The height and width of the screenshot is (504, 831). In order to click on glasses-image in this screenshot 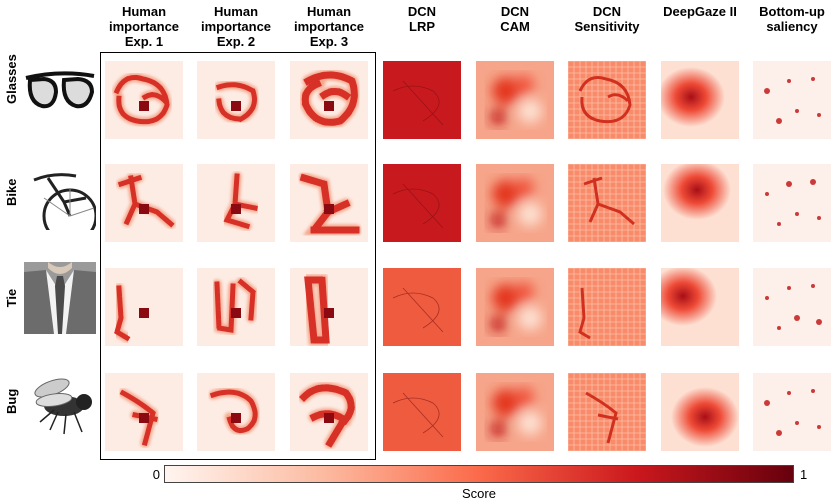, I will do `click(60, 92)`.